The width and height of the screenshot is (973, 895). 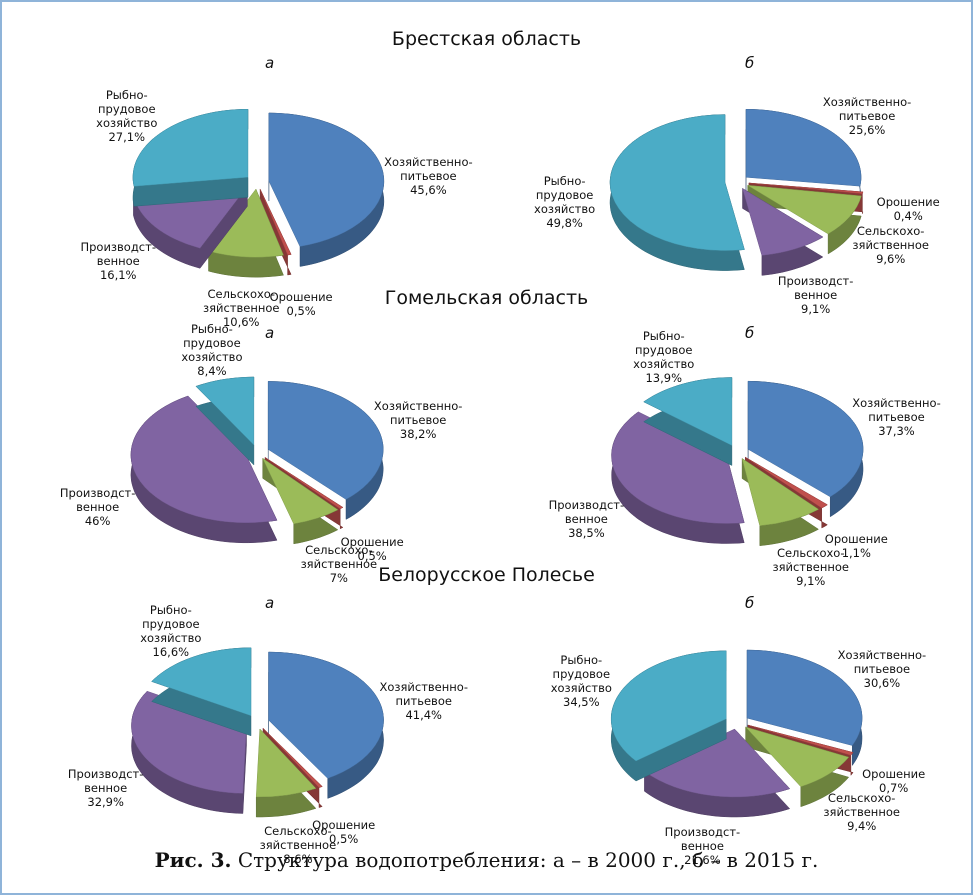 I want to click on slice-label: Хозяйственно- питьевое 37,3%, so click(x=896, y=417).